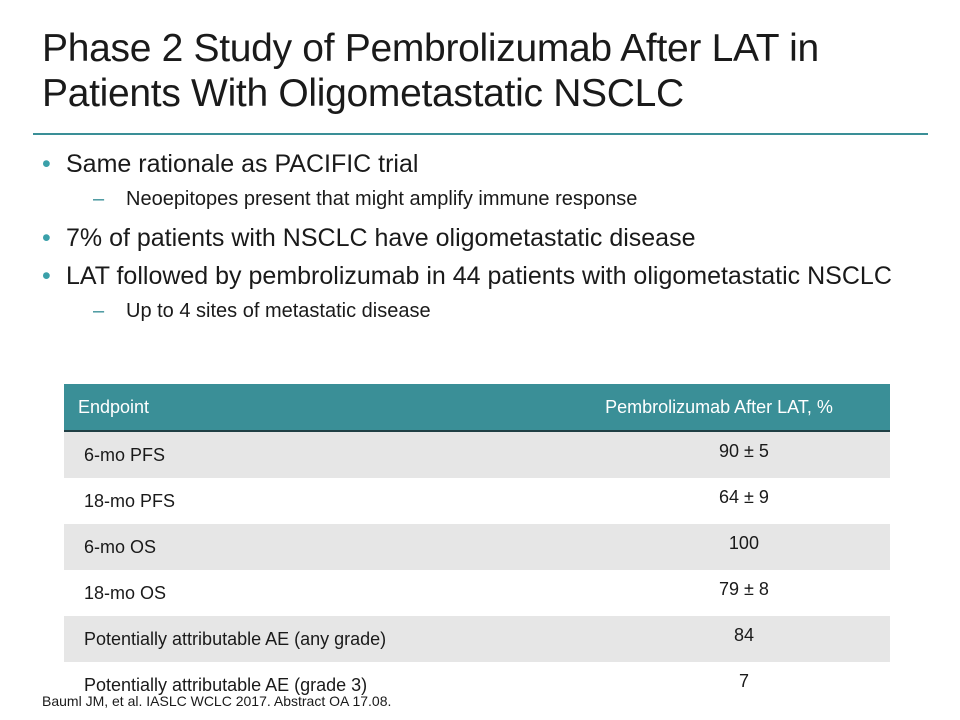 Image resolution: width=960 pixels, height=720 pixels. What do you see at coordinates (125, 592) in the screenshot?
I see `endpoint-cell: 18-mo OS` at bounding box center [125, 592].